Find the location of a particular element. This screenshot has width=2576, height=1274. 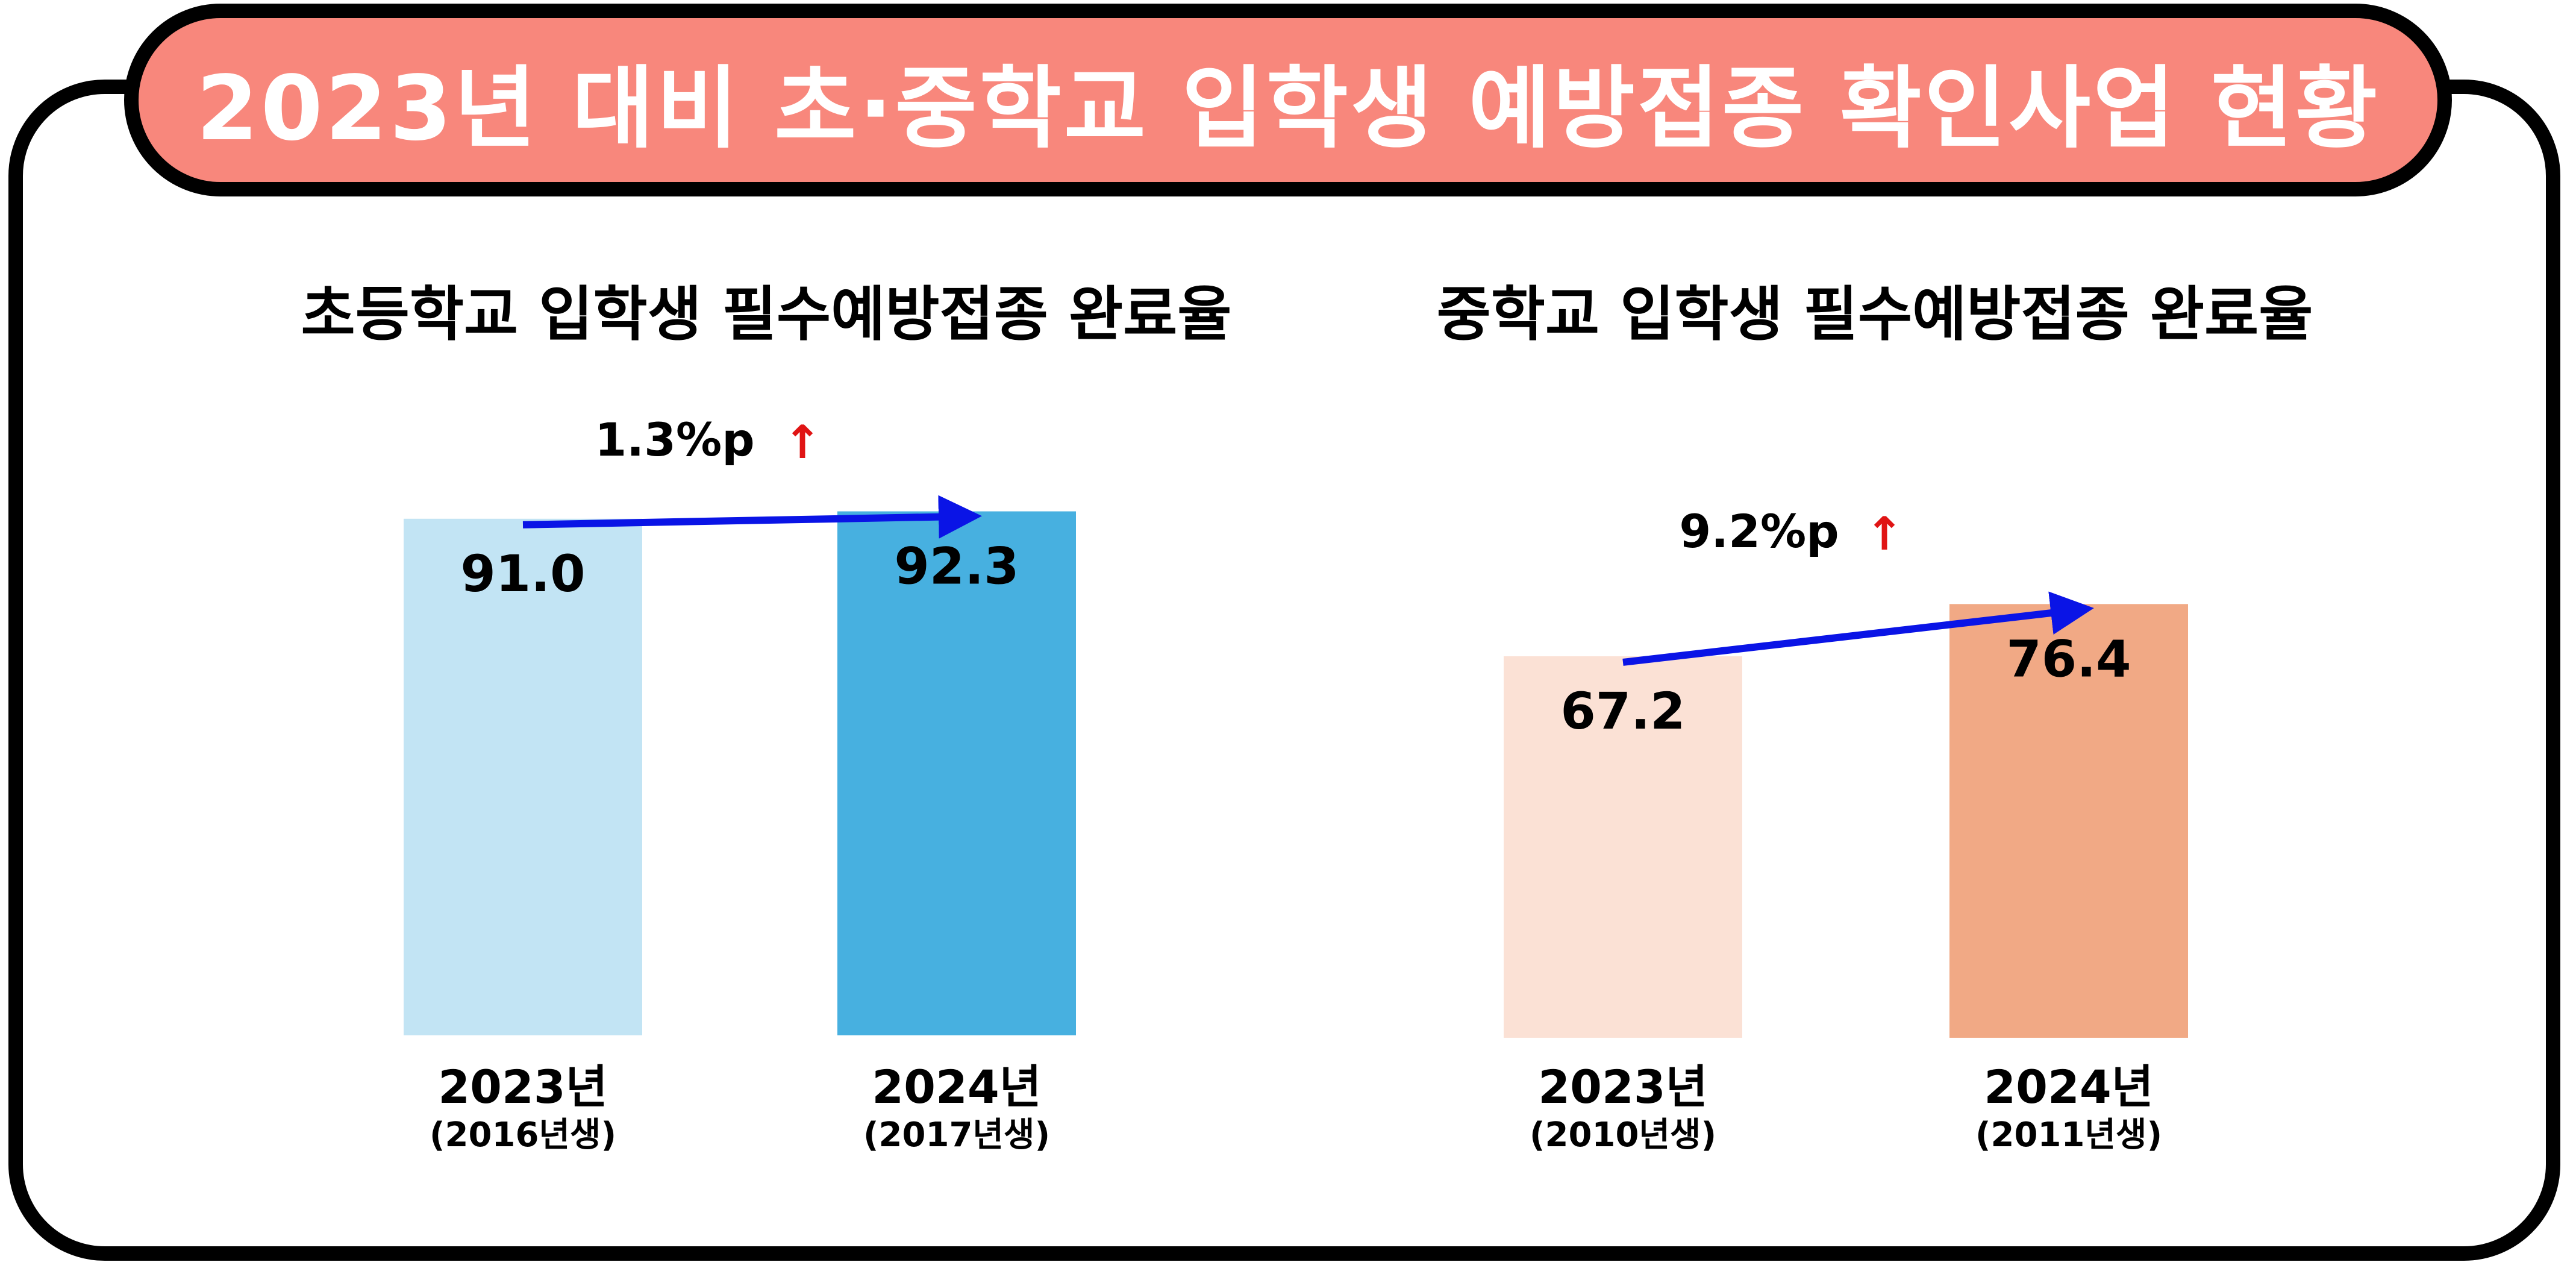

data-label: 76.4 is located at coordinates (2068, 659).